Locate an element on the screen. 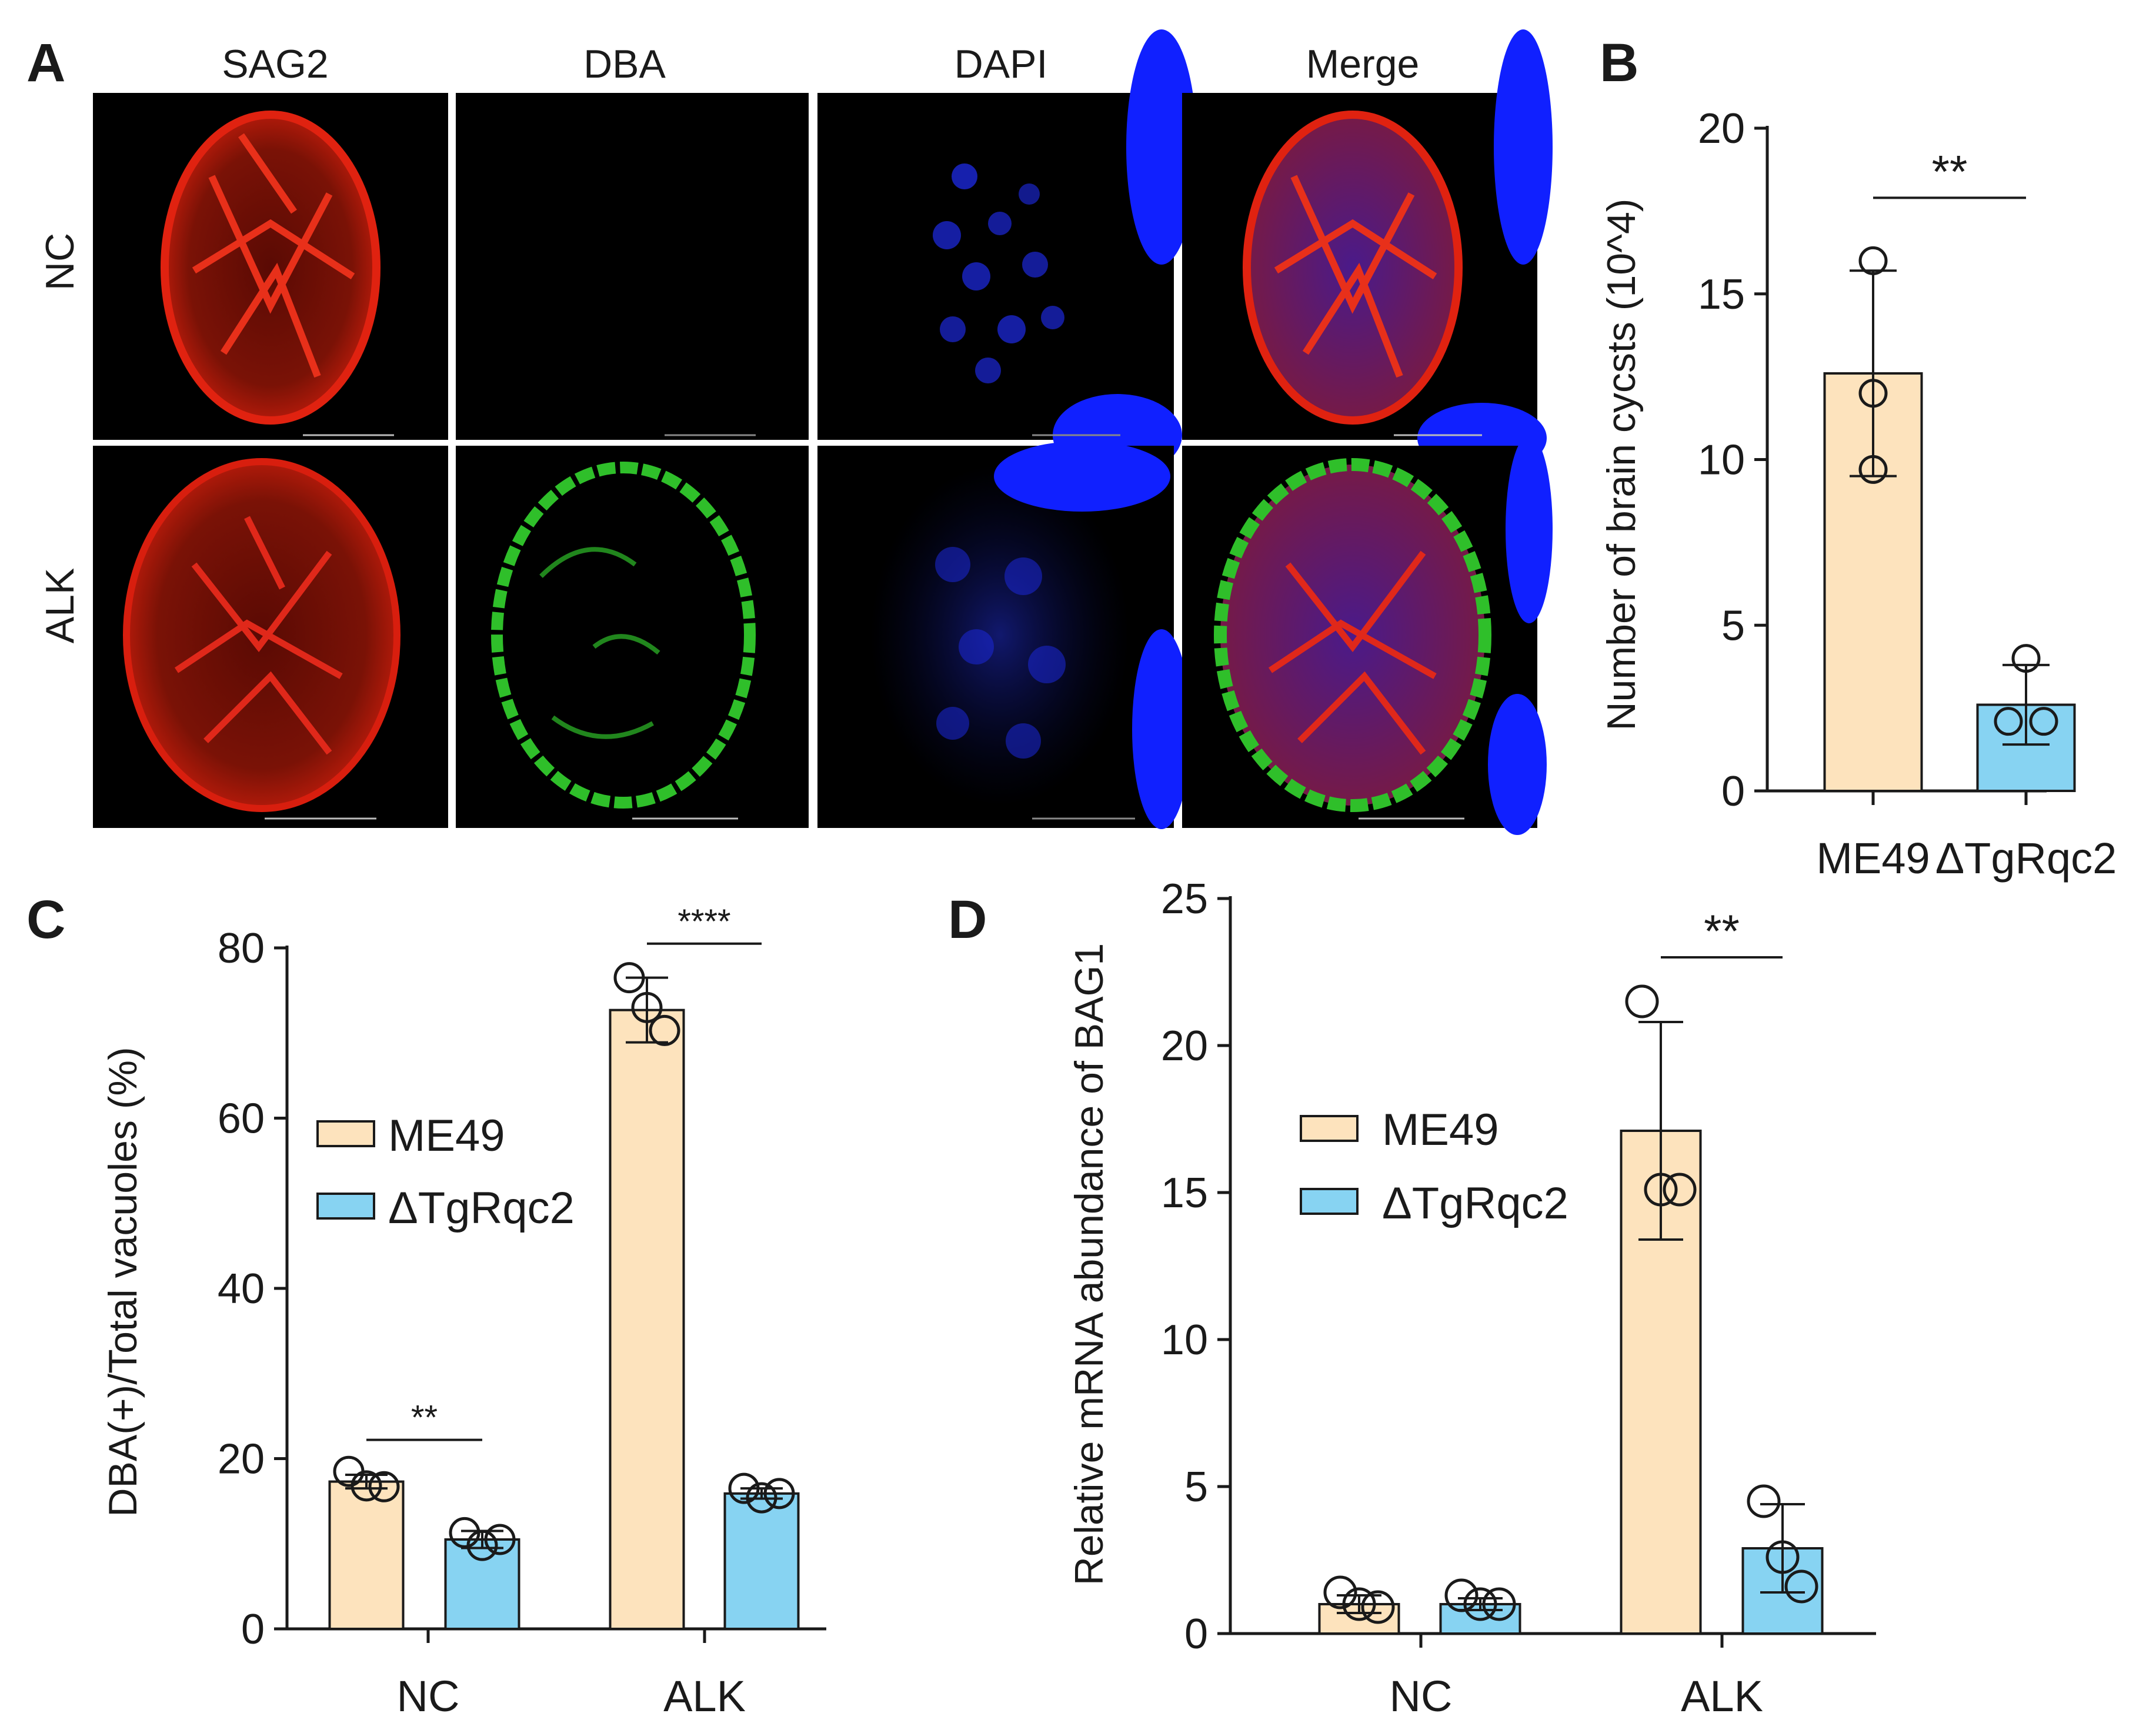 The width and height of the screenshot is (2156, 1730). legend-c-swatch-dko is located at coordinates (345, 1206).